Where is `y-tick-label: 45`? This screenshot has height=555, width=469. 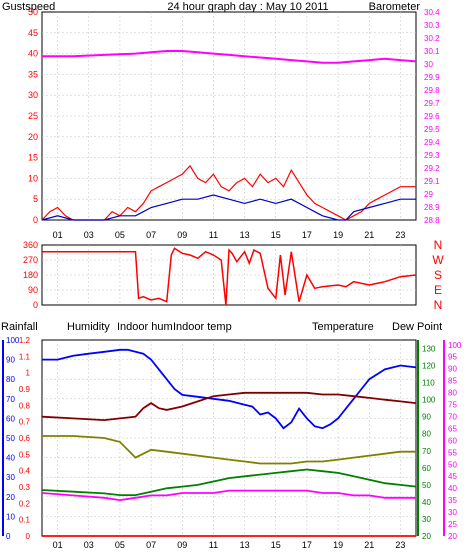
y-tick-label: 45 is located at coordinates (452, 476).